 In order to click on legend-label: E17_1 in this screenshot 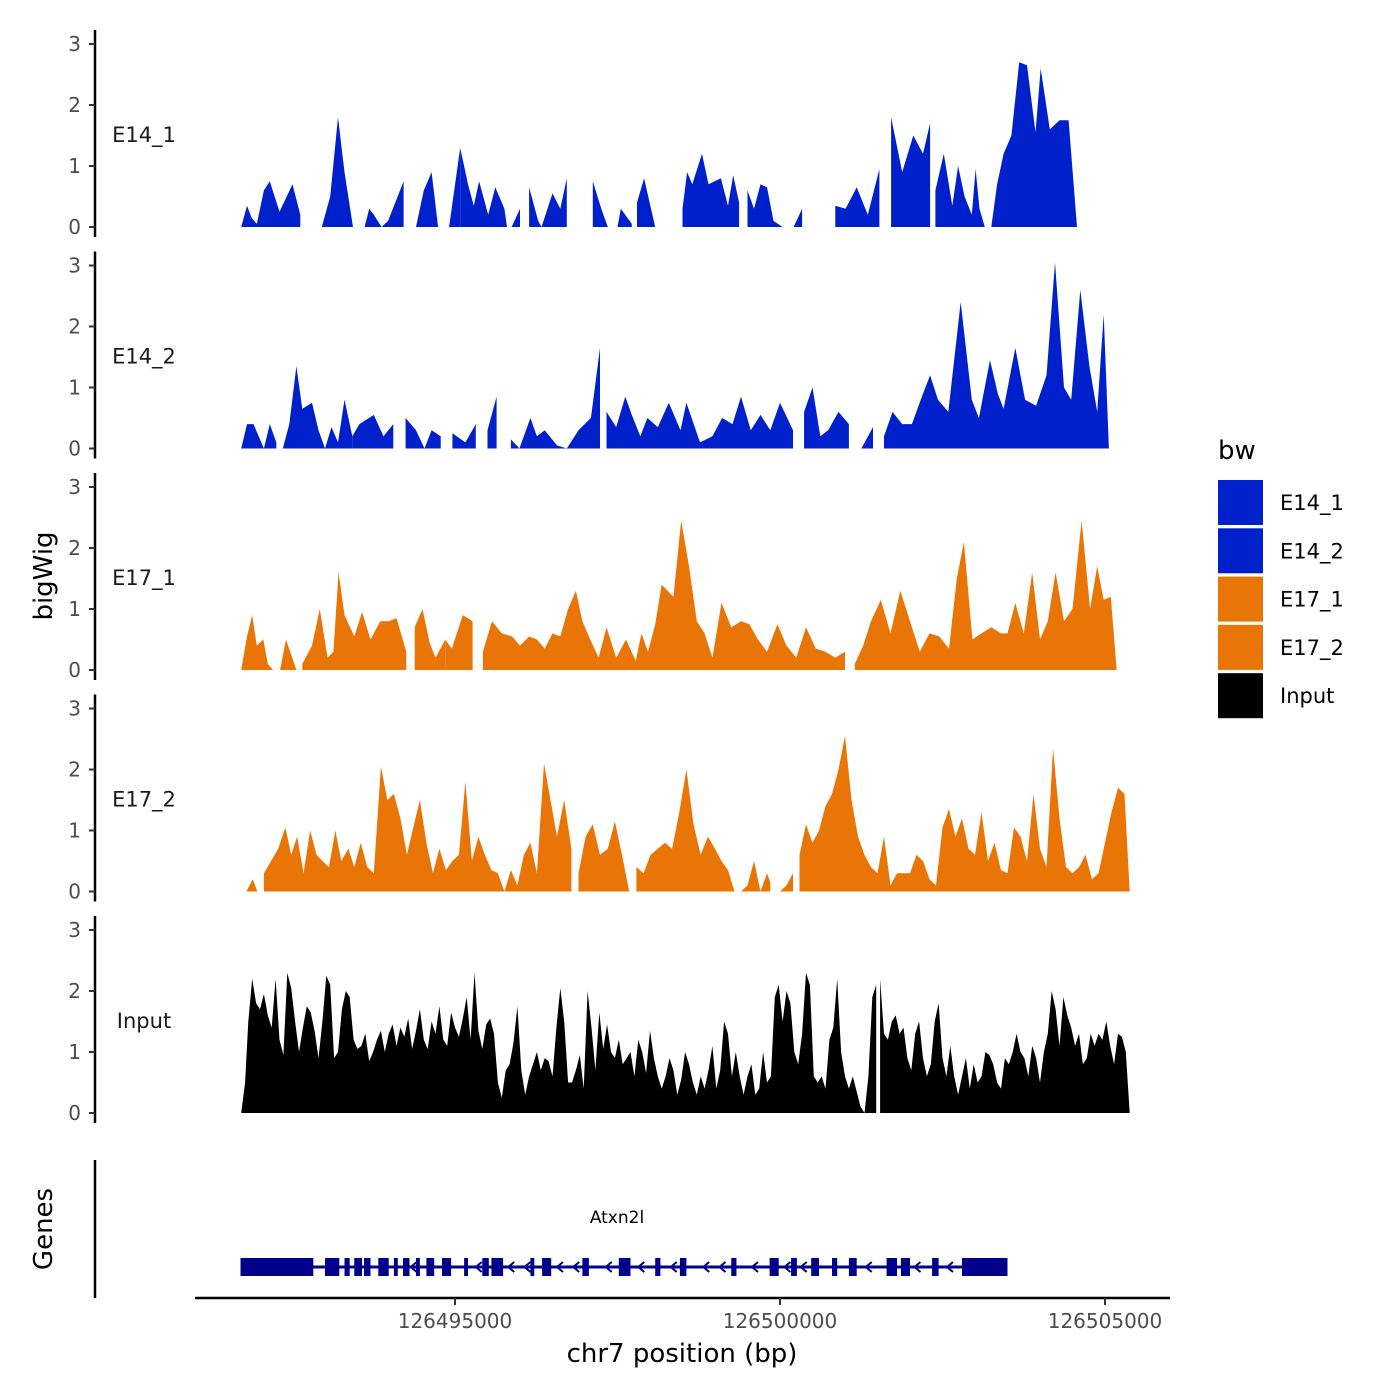, I will do `click(1312, 600)`.